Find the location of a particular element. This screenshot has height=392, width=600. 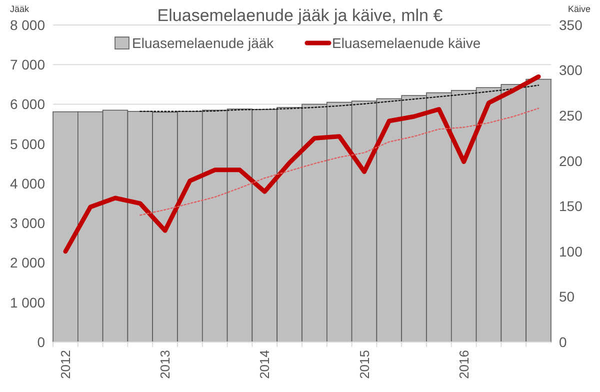

y-axis-title: Jääk is located at coordinates (20, 9).